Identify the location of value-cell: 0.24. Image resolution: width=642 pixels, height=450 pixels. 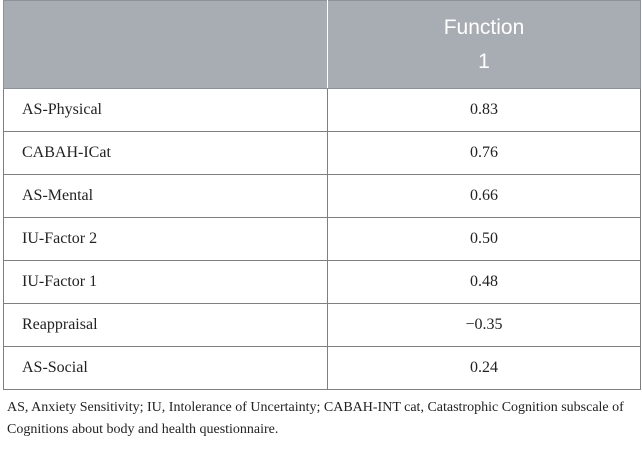
(484, 368).